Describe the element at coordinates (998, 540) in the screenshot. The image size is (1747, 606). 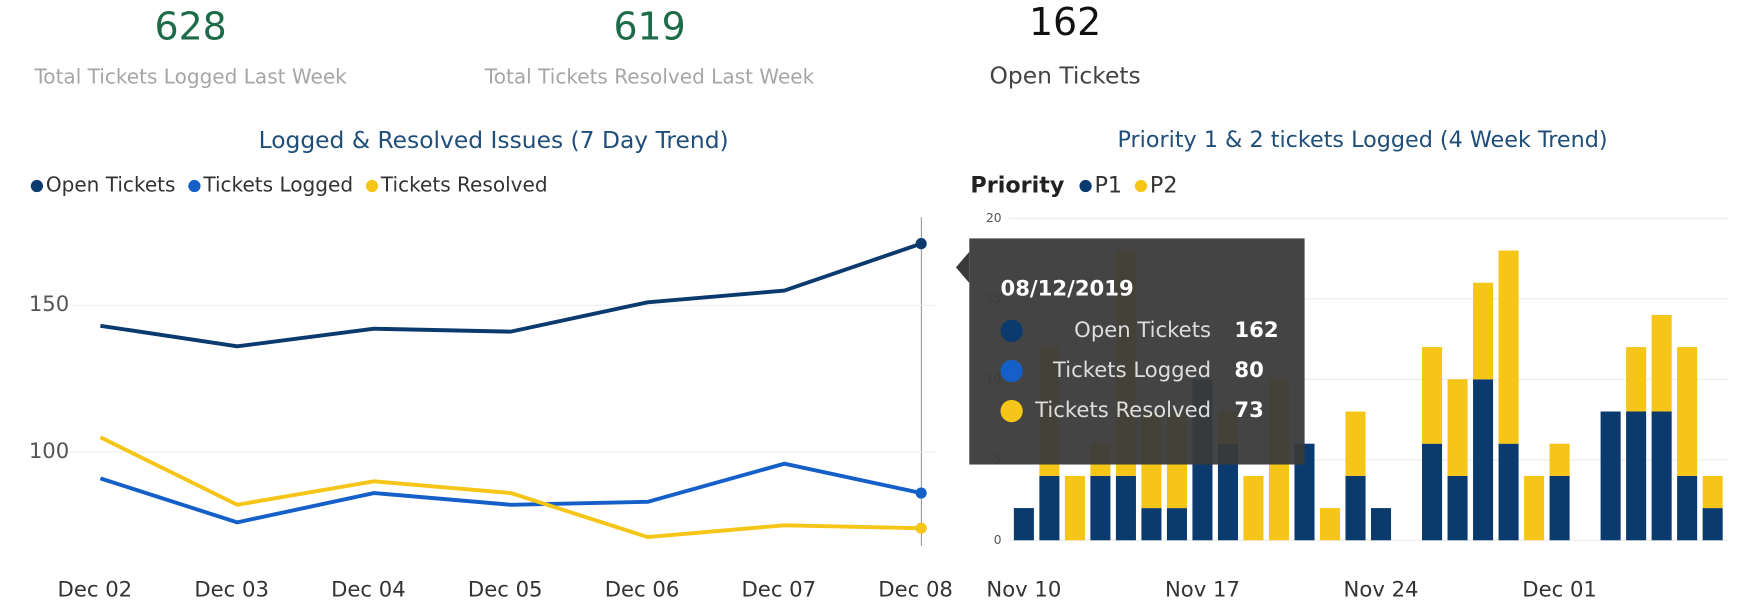
I see `y-tick-label: 0` at that location.